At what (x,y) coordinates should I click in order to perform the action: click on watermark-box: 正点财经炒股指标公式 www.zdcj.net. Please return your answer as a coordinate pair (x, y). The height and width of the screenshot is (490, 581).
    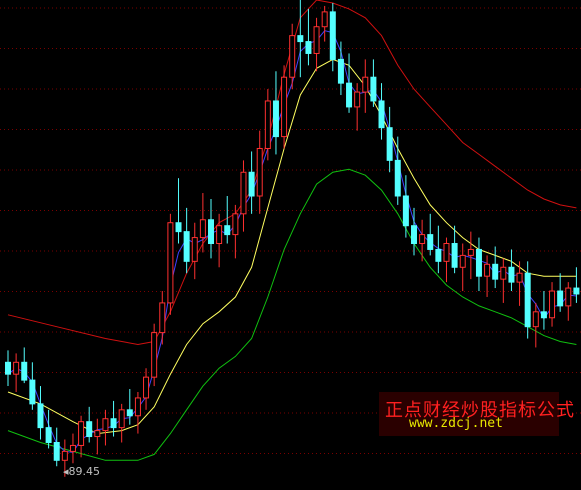
    Looking at the image, I should click on (476, 414).